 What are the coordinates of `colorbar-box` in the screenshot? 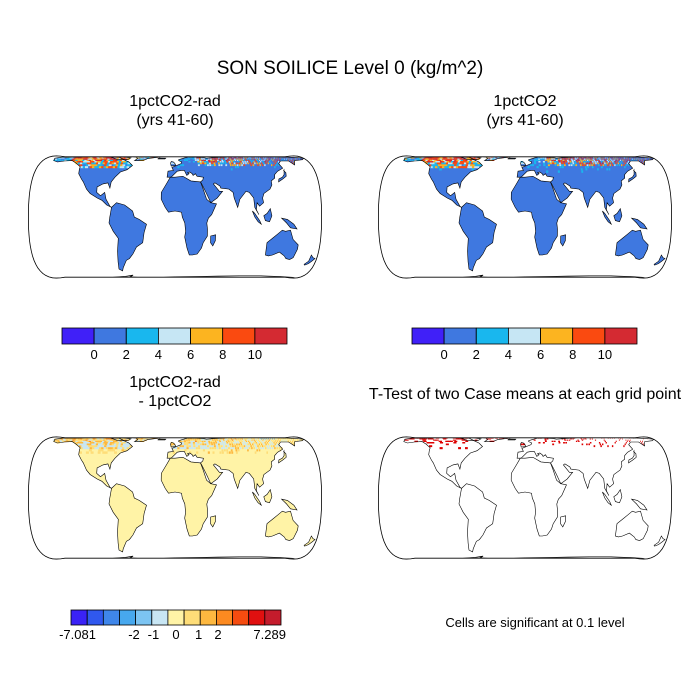 It's located at (160, 617).